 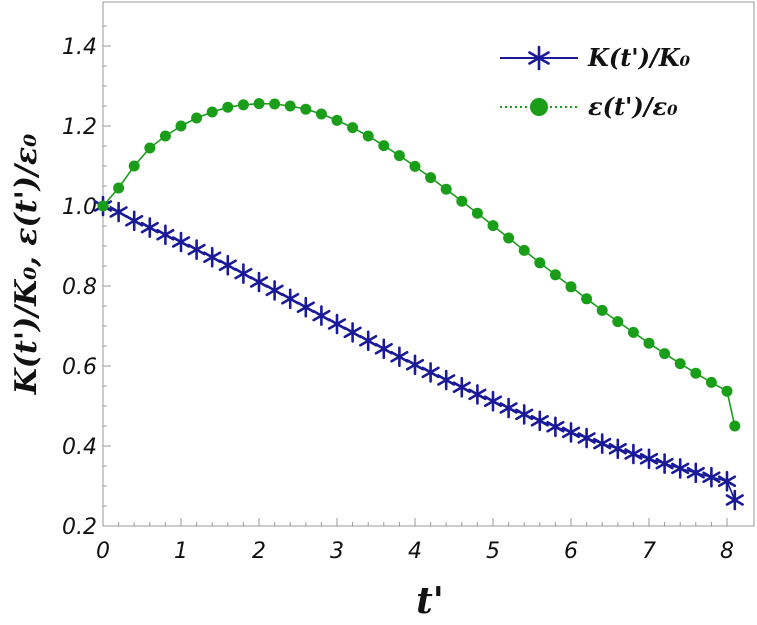 I want to click on x-tick-label: 0, so click(x=103, y=551).